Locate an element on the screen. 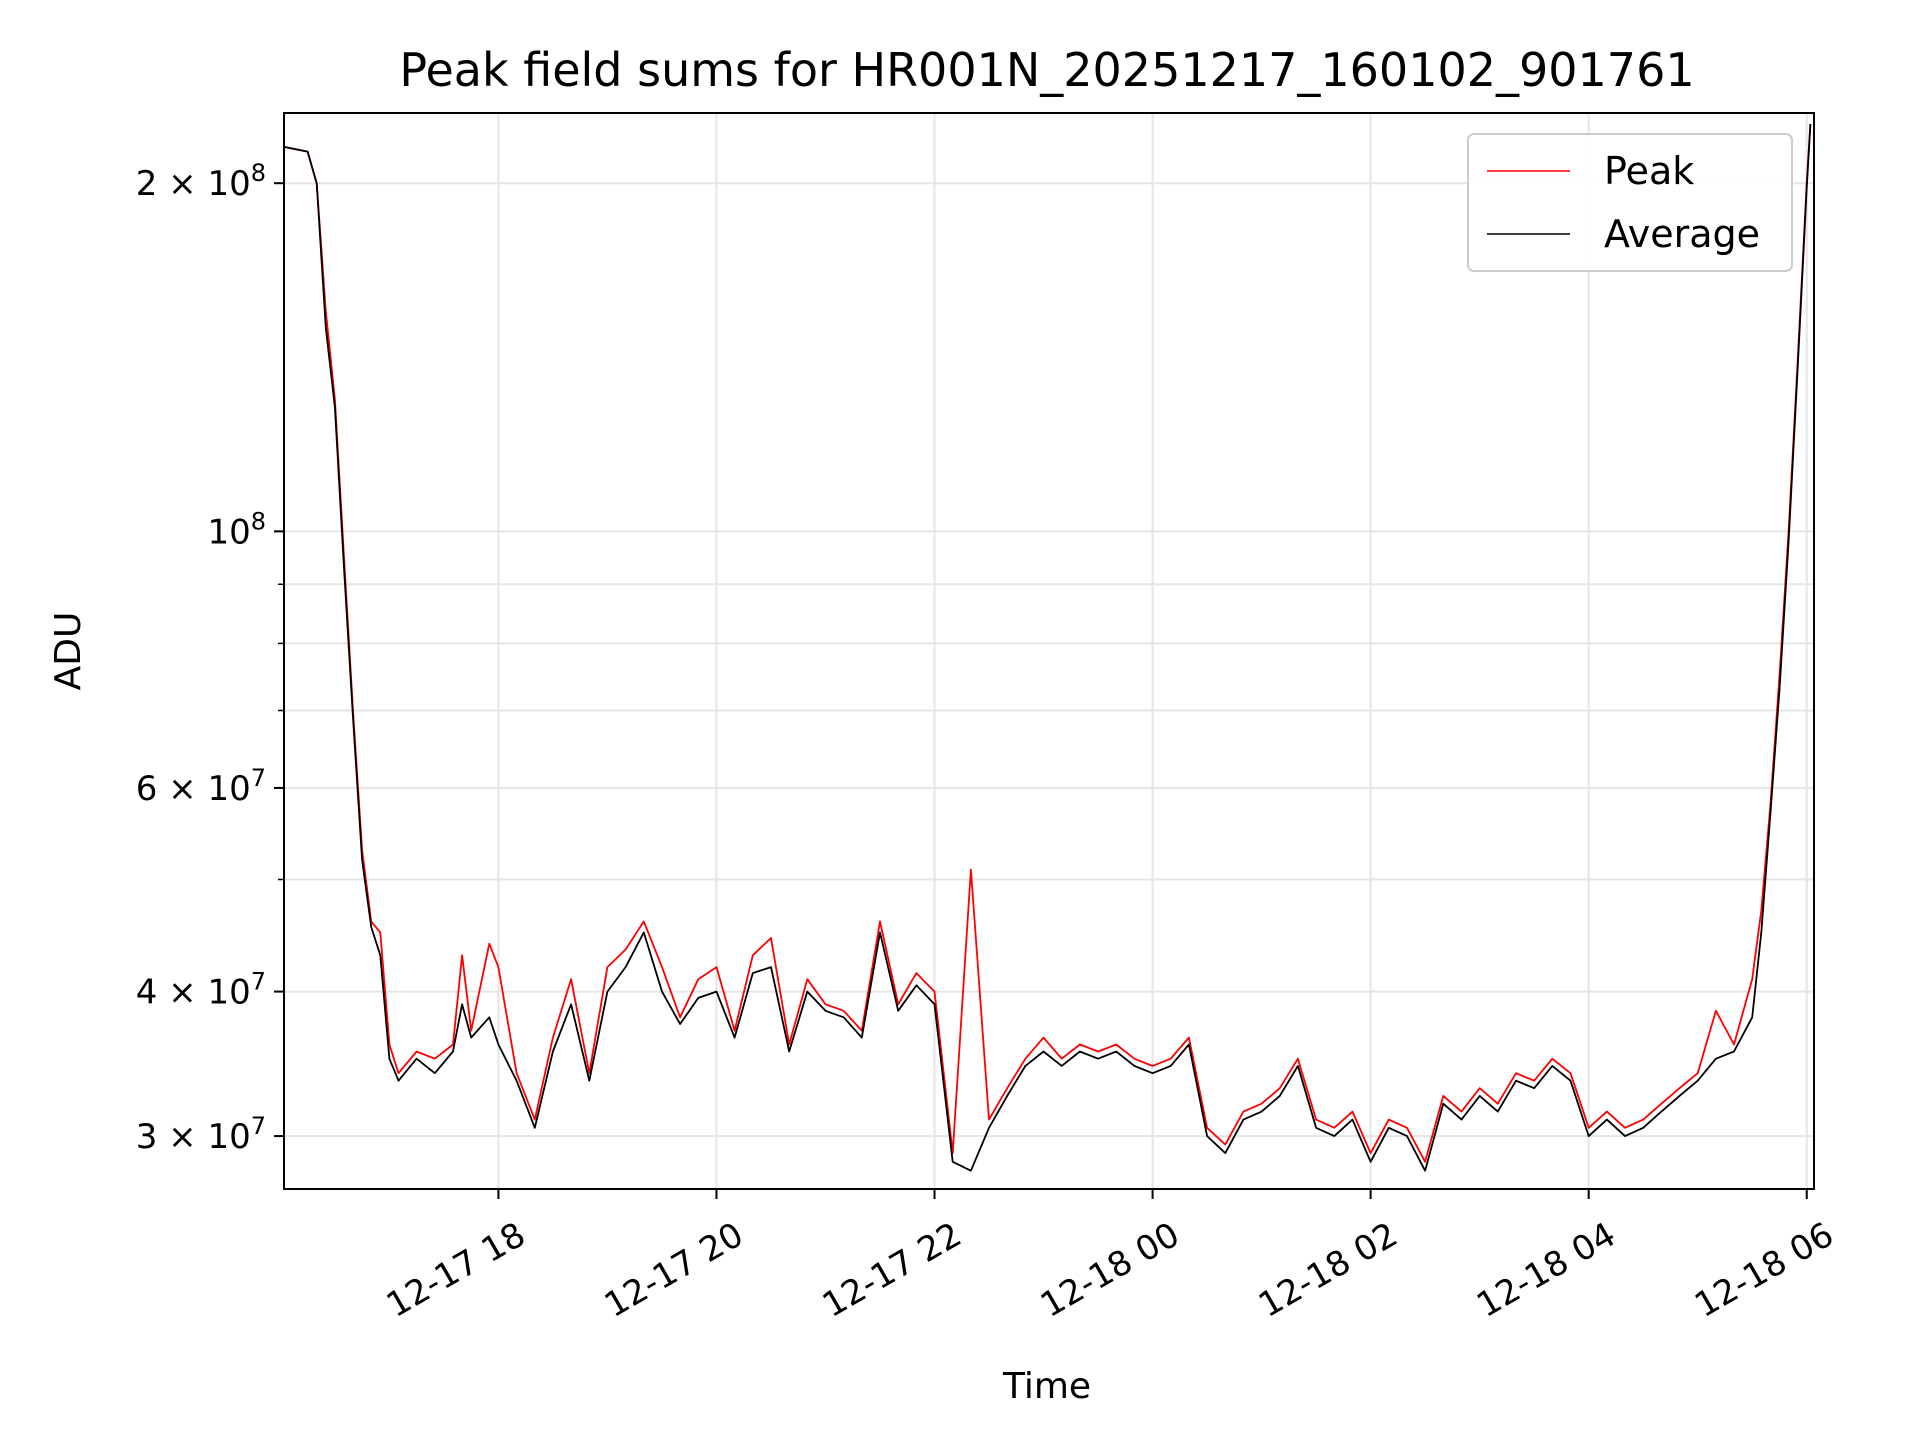  x-axis-label: Time is located at coordinates (1046, 1386).